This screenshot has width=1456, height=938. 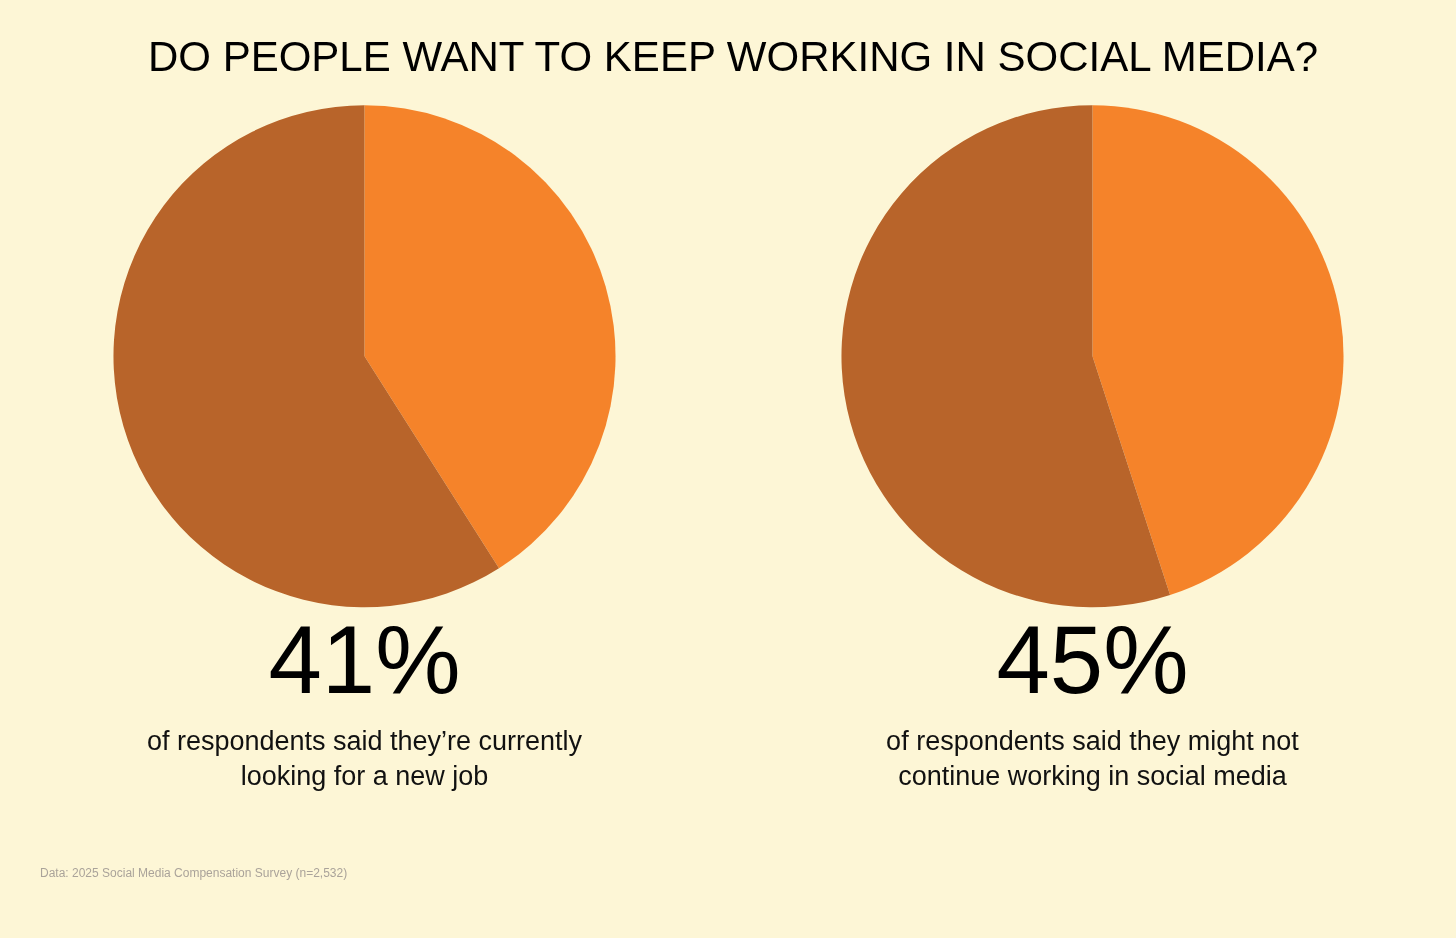 I want to click on text: DO PEOPLE WANT TO KEEP WORKING IN SOCIAL MEDIA?, so click(x=733, y=57).